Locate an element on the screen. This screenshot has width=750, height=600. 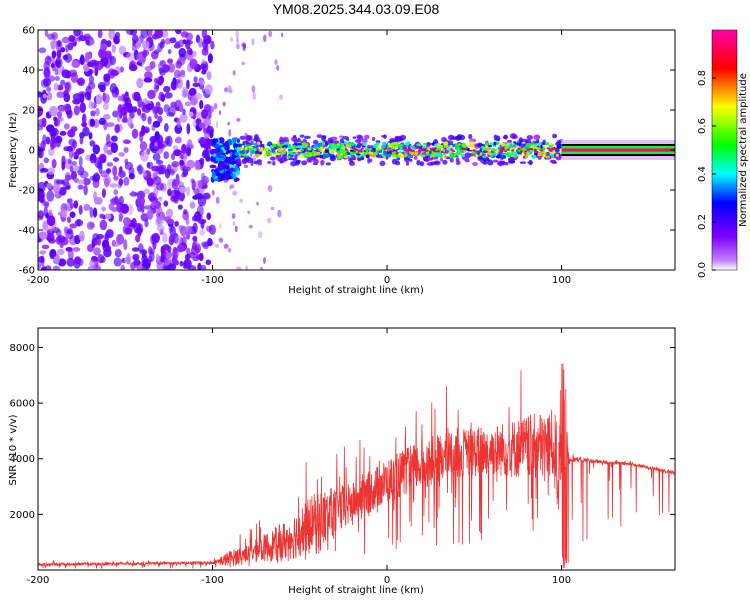
y-tick-label: -20 is located at coordinates (27, 191).